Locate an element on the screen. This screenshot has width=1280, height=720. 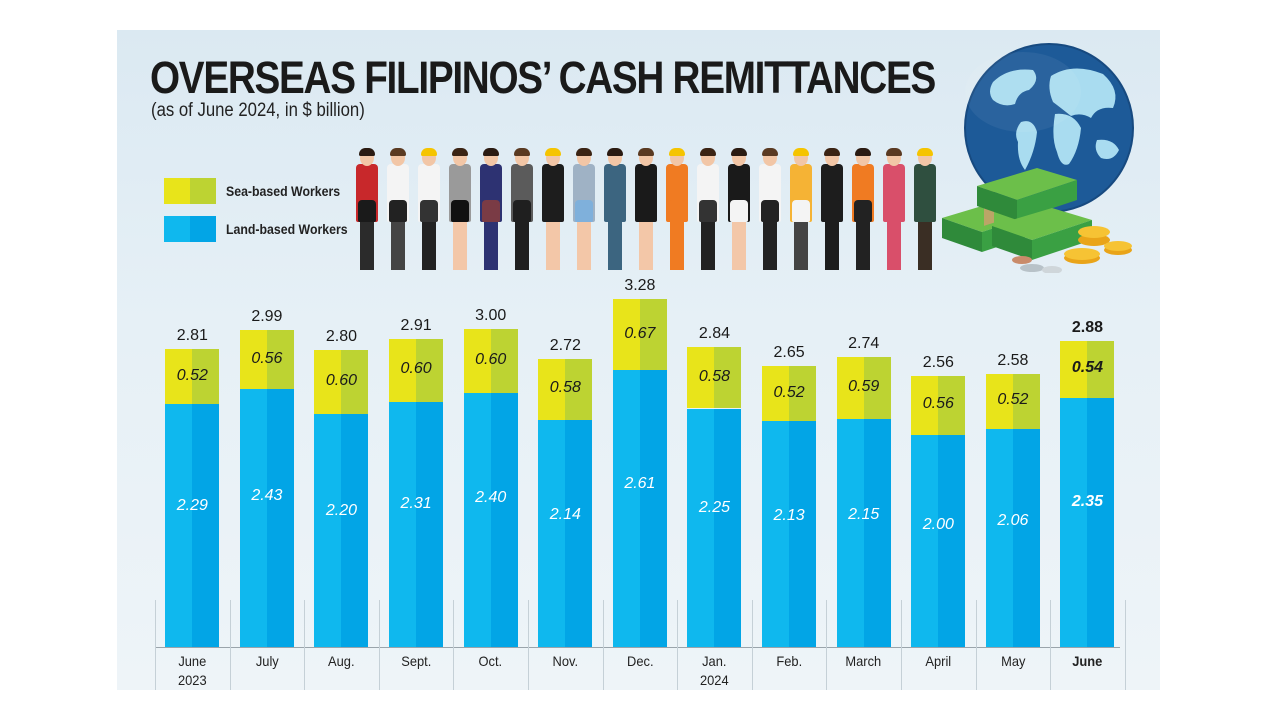
land-value-label: 2.40 is located at coordinates (491, 498).